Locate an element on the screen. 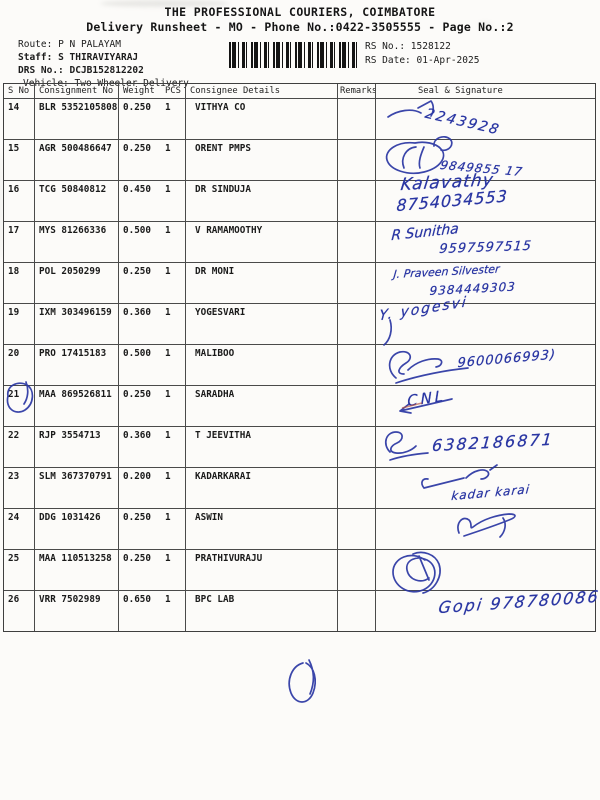  cell-consignee: VITHYA CO is located at coordinates (262, 119).